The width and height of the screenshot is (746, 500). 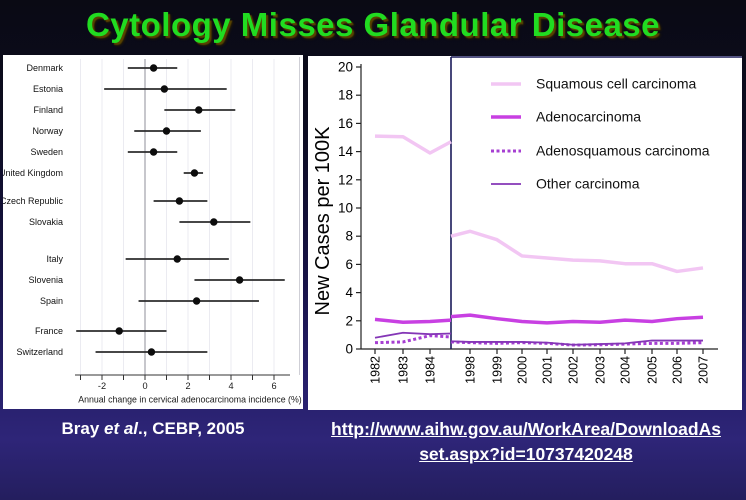 I want to click on citation-et-al: et al, so click(x=121, y=428).